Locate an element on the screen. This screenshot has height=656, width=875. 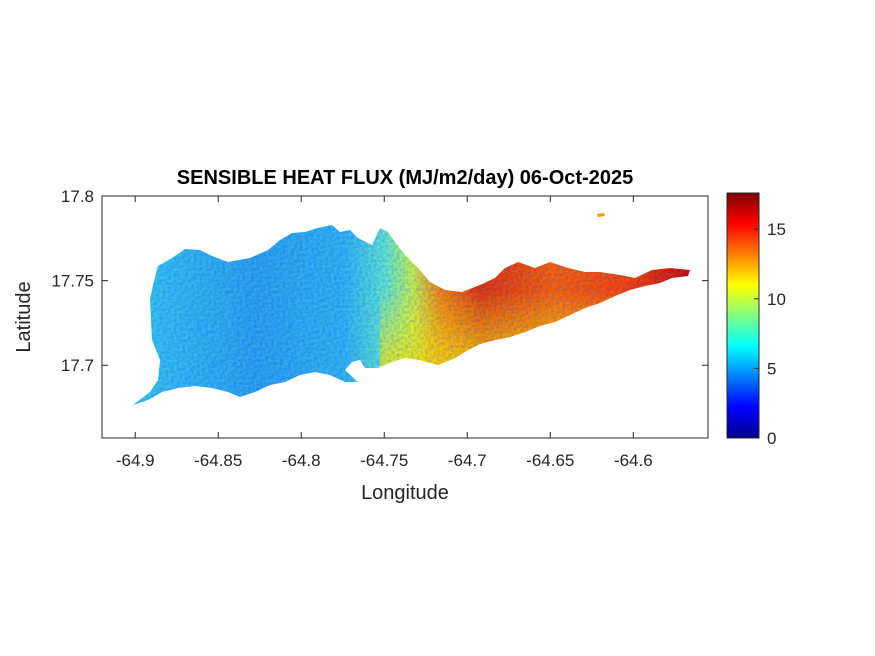
x-tick-label: -64.7 is located at coordinates (467, 460).